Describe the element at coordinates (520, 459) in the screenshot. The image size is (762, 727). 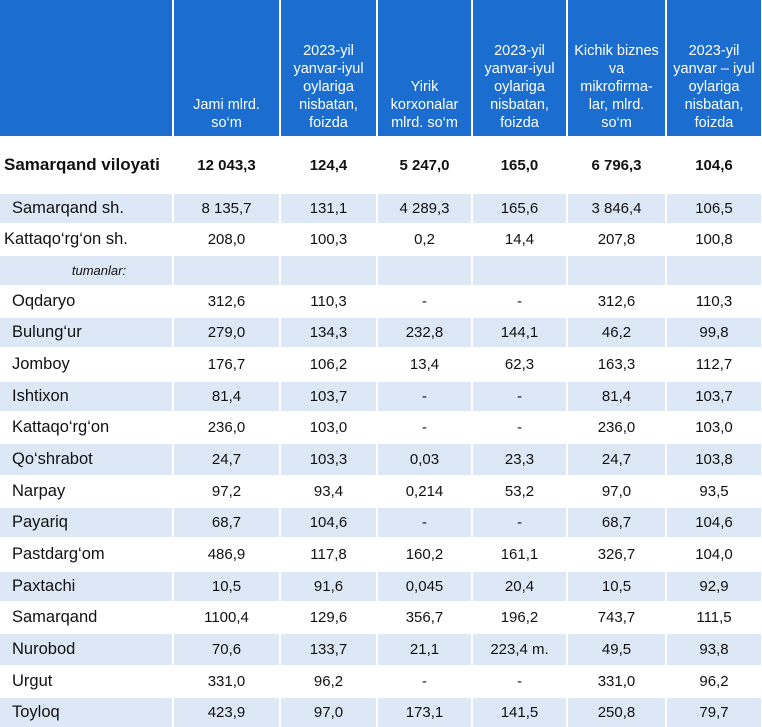
I see `table-cell: 23,3` at that location.